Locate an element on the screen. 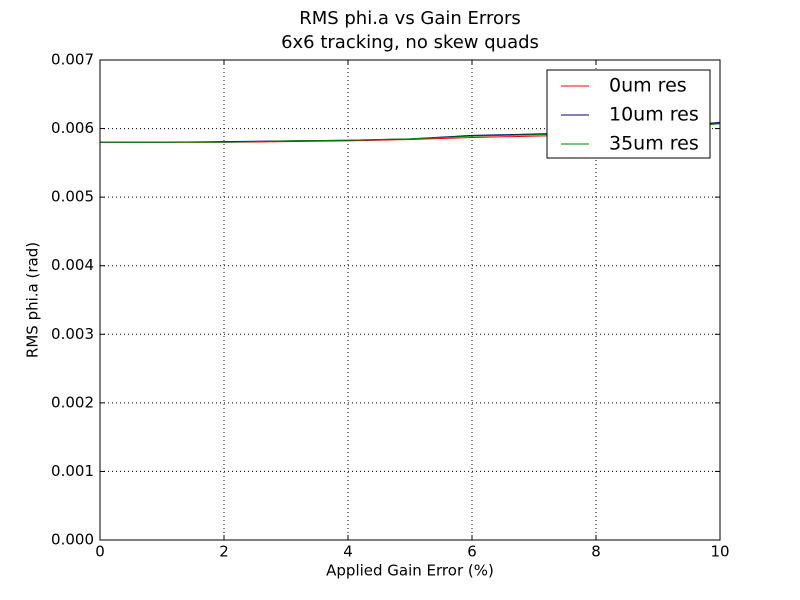 The height and width of the screenshot is (600, 800). x-tick-label: 10 is located at coordinates (719, 552).